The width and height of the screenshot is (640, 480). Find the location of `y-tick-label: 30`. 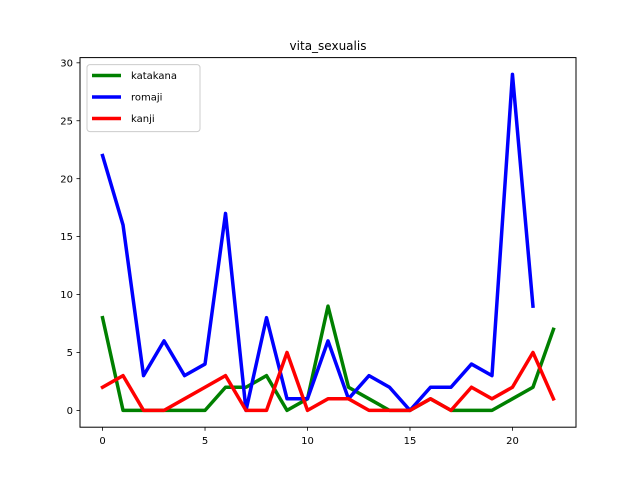

y-tick-label: 30 is located at coordinates (66, 63).